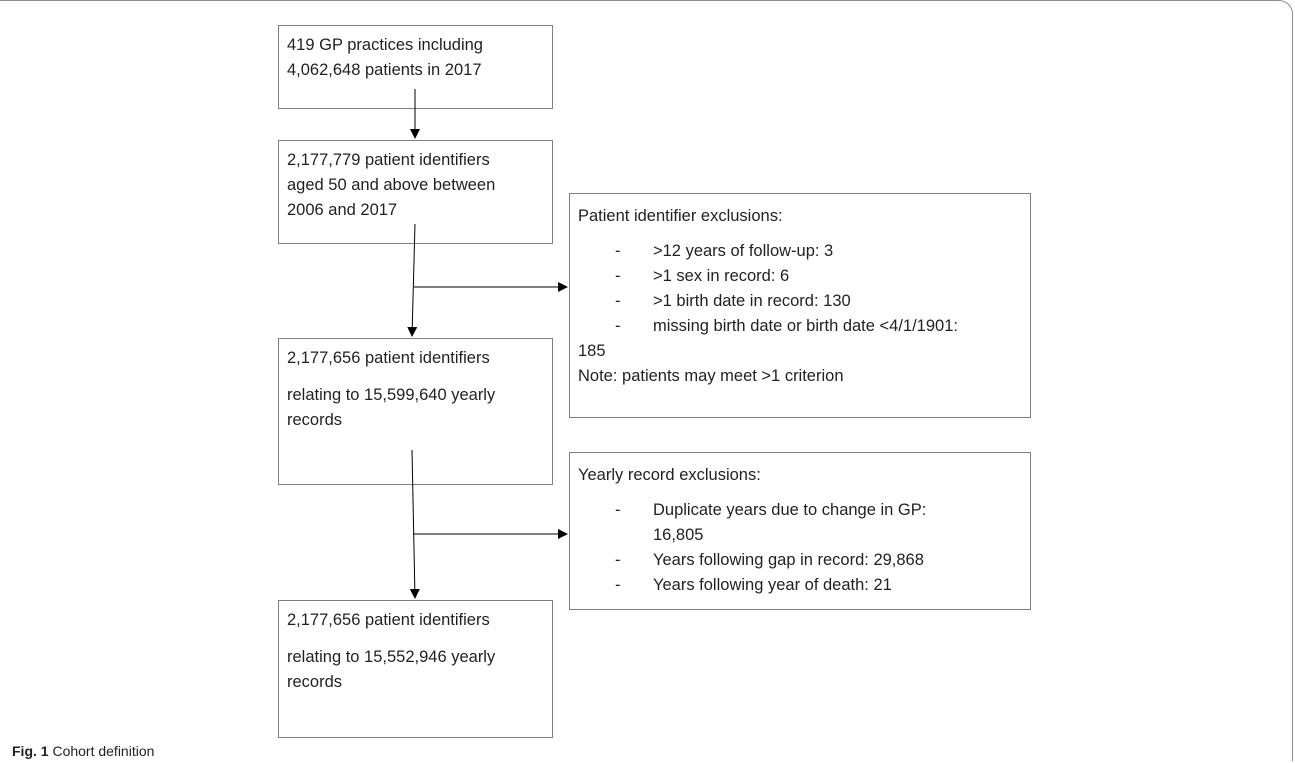 This screenshot has height=763, width=1295. What do you see at coordinates (711, 376) in the screenshot?
I see `exclusion-note: Note: patients may meet >1 criterion` at bounding box center [711, 376].